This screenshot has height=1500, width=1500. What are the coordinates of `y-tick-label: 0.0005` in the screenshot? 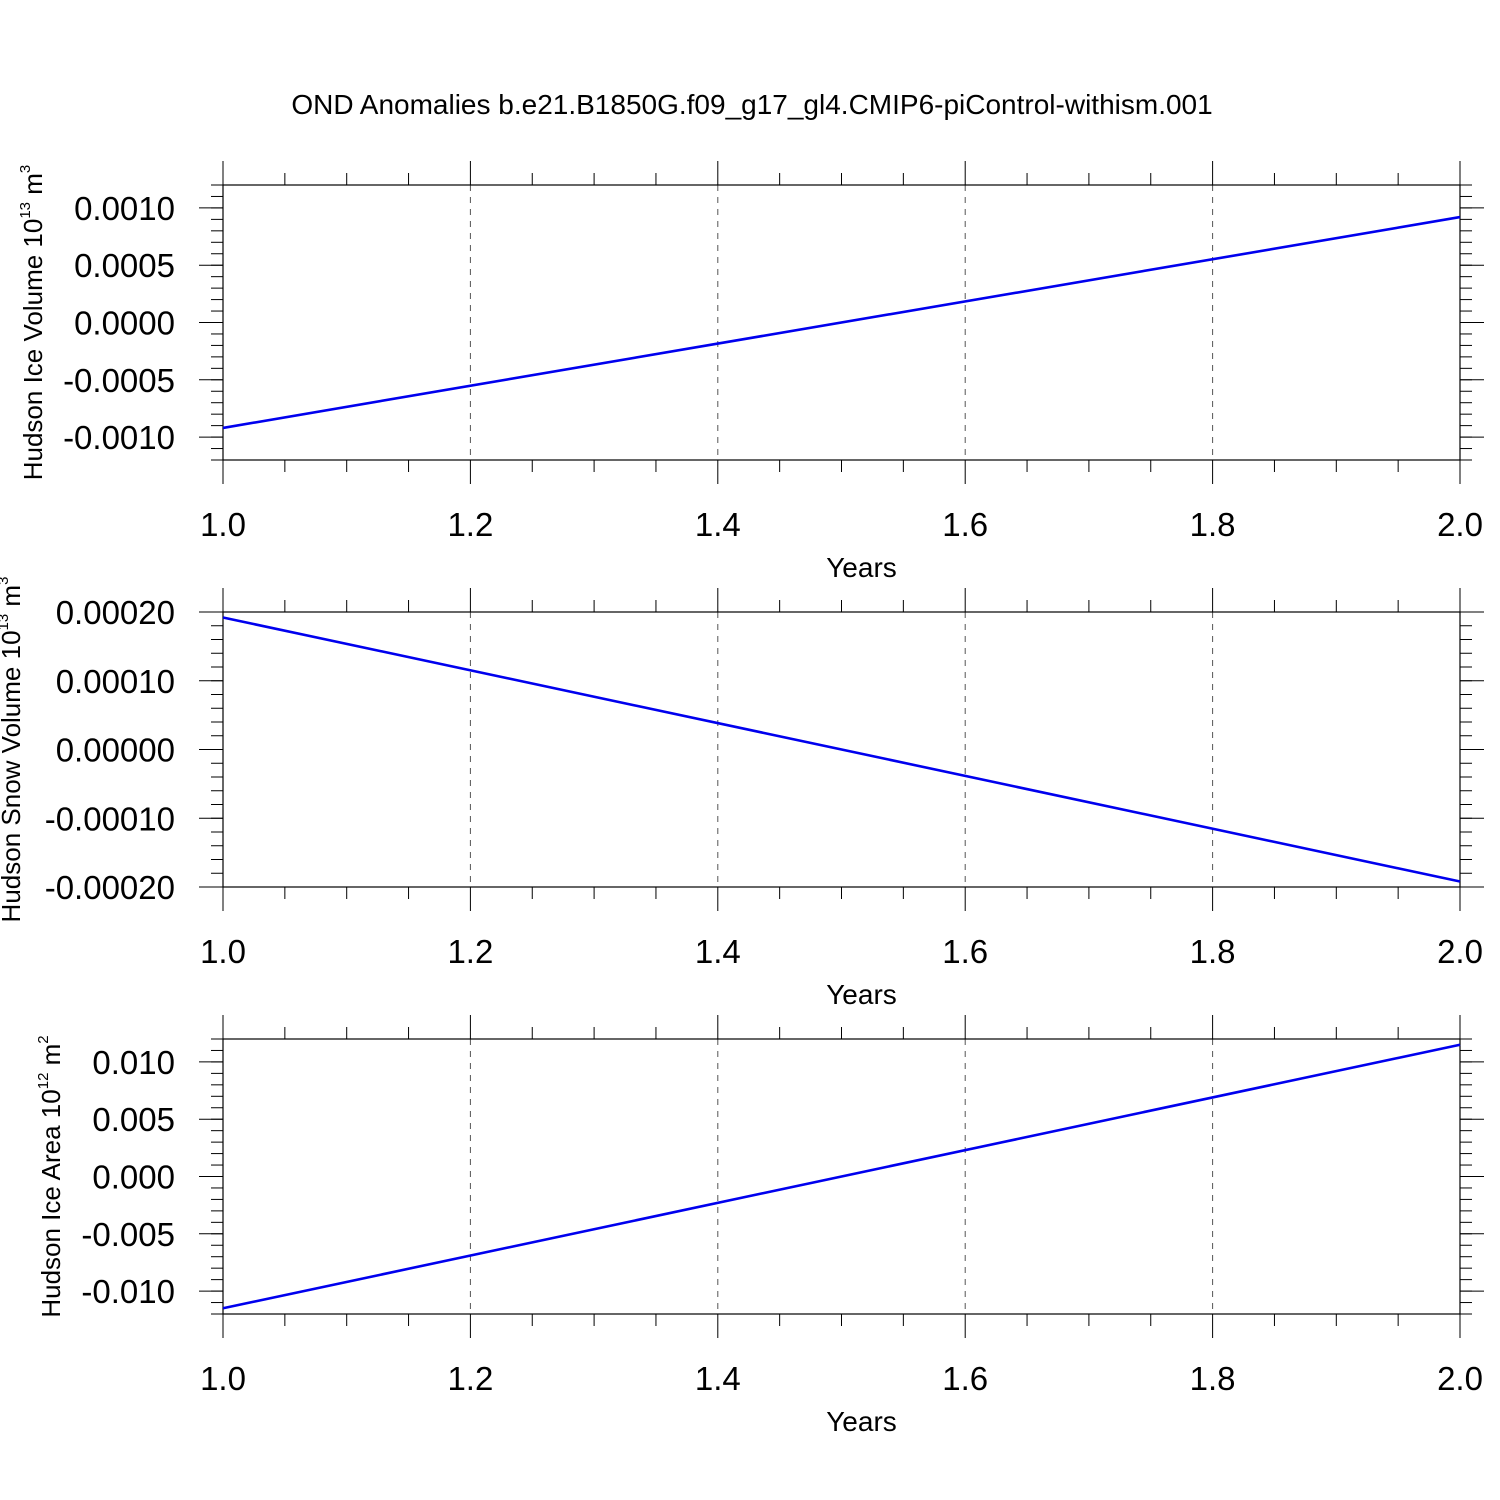 It's located at (124, 265).